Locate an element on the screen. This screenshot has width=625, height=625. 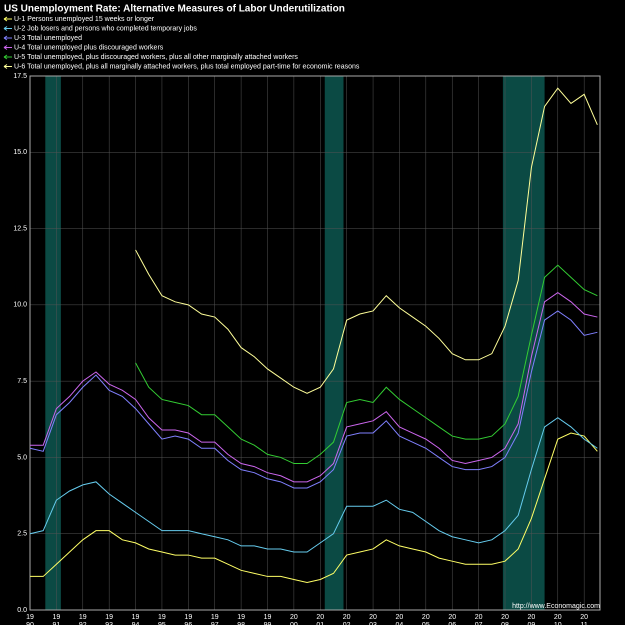
x-tick-label: 1993 is located at coordinates (109, 619).